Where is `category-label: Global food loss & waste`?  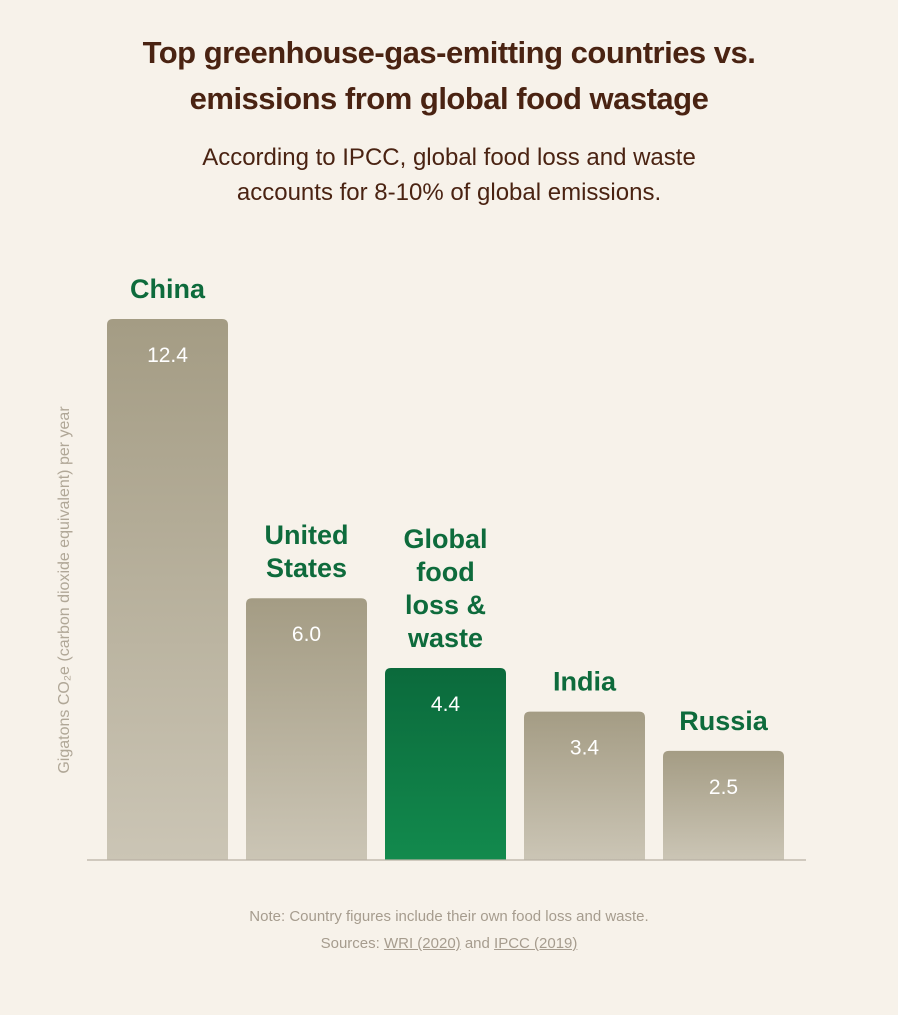
category-label: Global food loss & waste is located at coordinates (445, 588).